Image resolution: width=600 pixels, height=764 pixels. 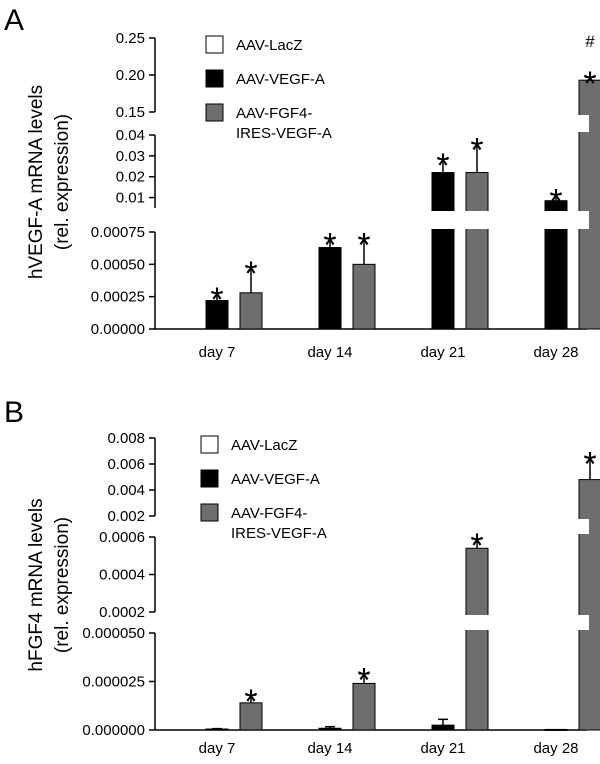 What do you see at coordinates (126, 438) in the screenshot?
I see `y-tick-label: 0.008` at bounding box center [126, 438].